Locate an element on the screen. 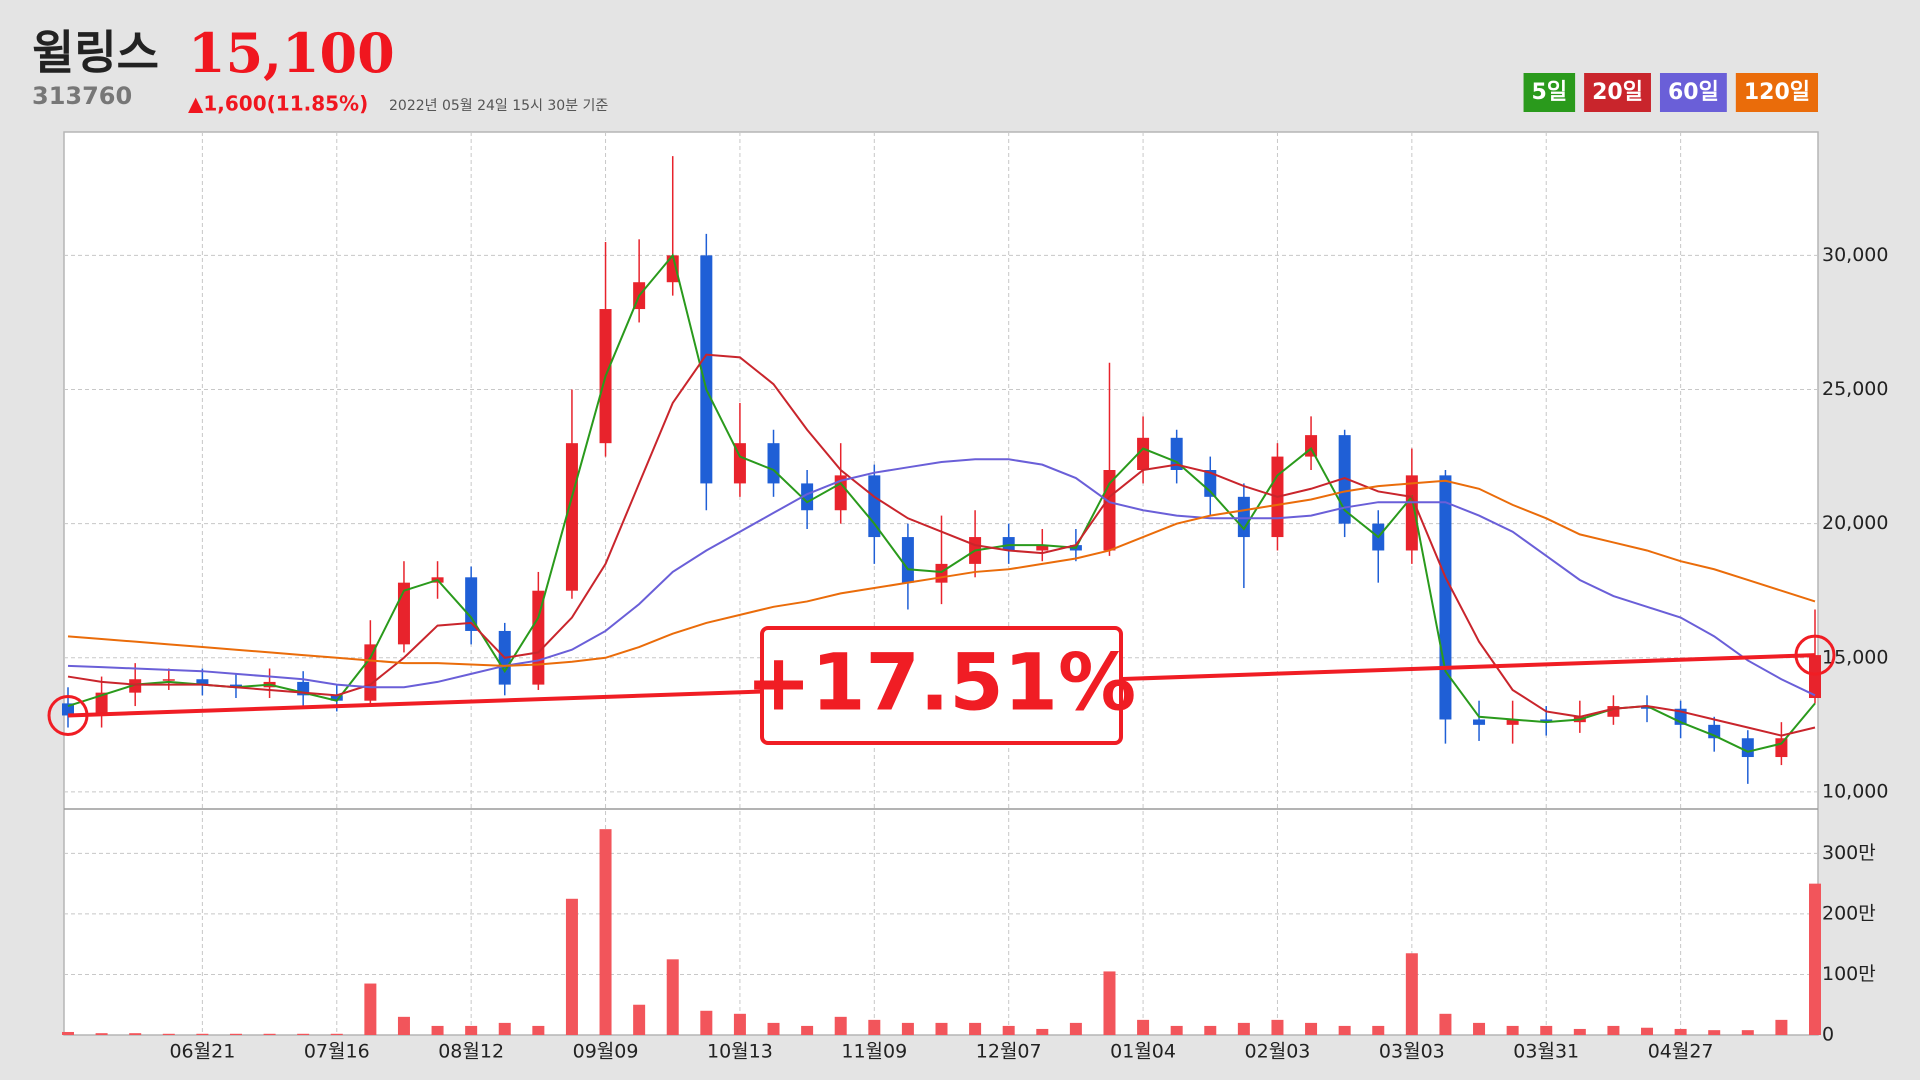 The width and height of the screenshot is (1920, 1080). timestamp: 2022년 05월 24일 15시 30분 기준 is located at coordinates (498, 106).